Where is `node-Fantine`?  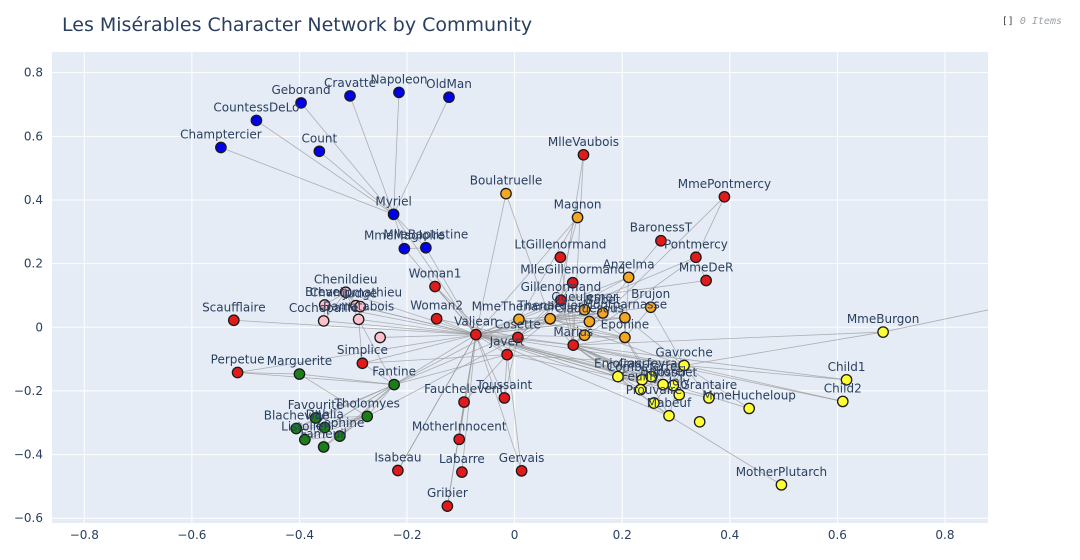
node-Fantine is located at coordinates (394, 384).